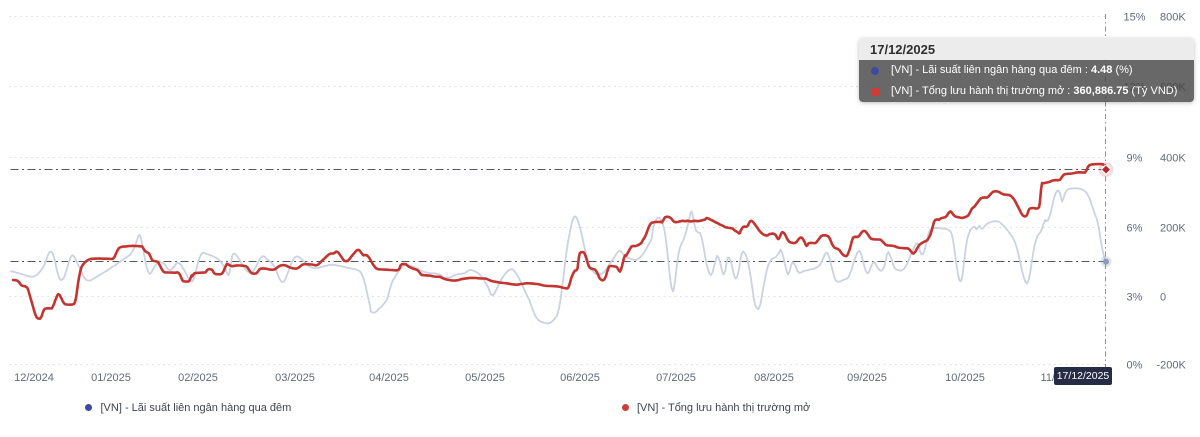 Image resolution: width=1200 pixels, height=437 pixels. What do you see at coordinates (111, 378) in the screenshot?
I see `svg-text: 01/2025` at bounding box center [111, 378].